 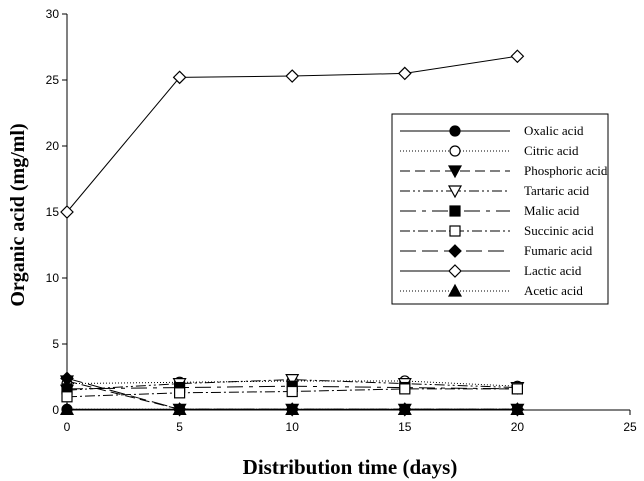 I want to click on legend-box, so click(x=500, y=209).